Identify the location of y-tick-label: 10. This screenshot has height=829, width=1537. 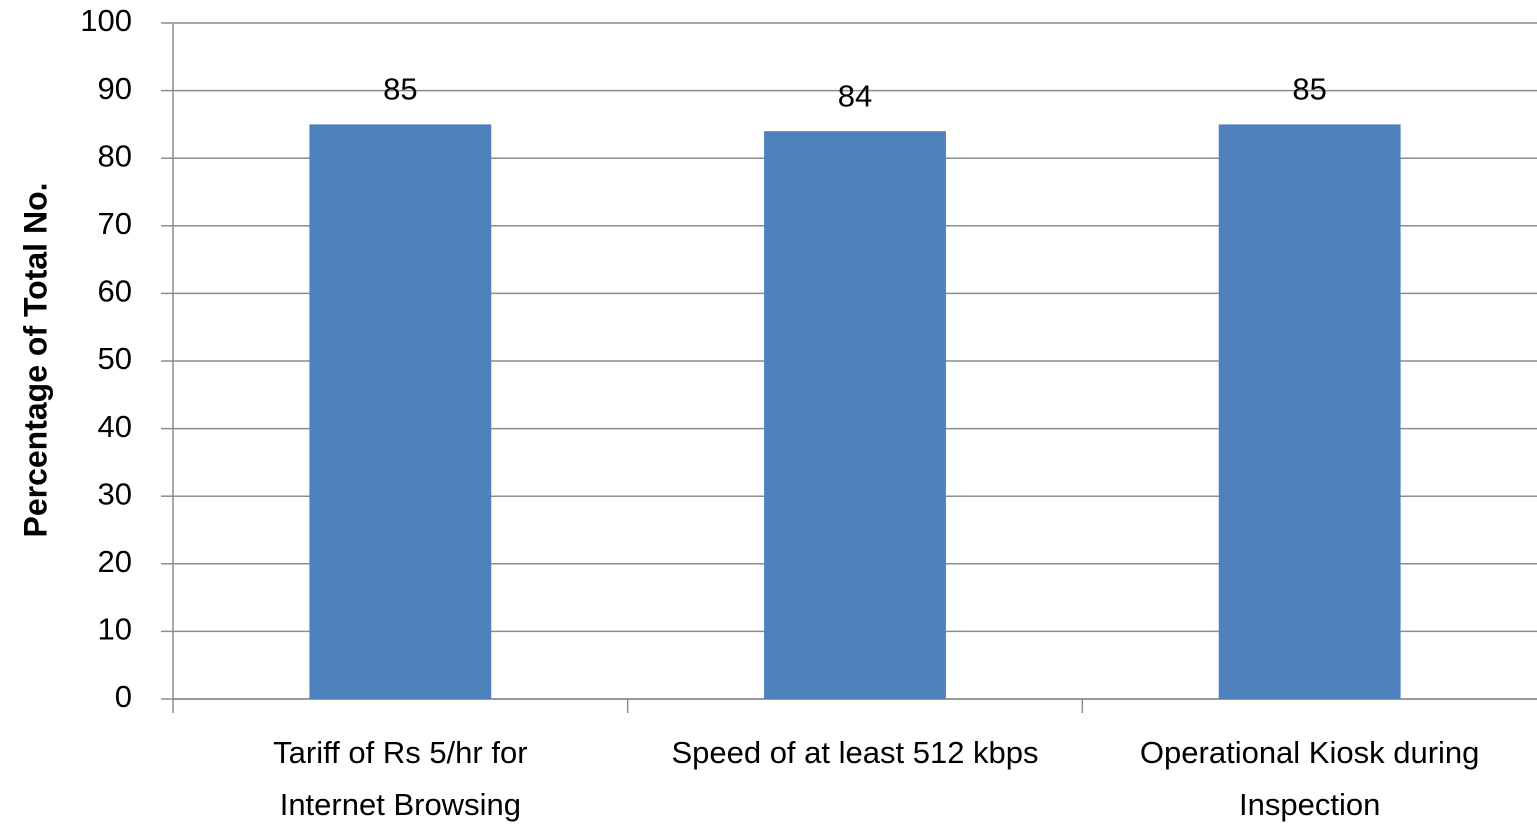
(115, 629).